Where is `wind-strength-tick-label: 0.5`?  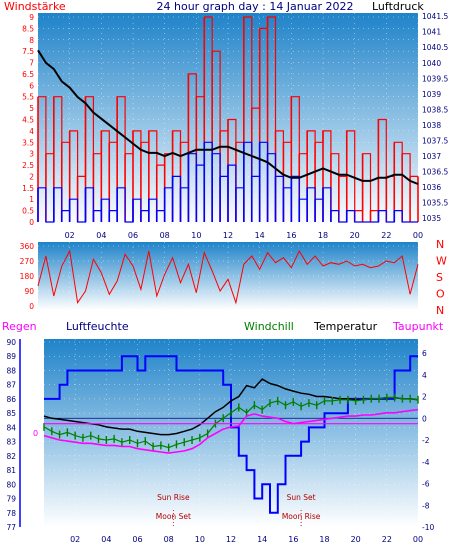
wind-strength-tick-label: 0.5 is located at coordinates (28, 211).